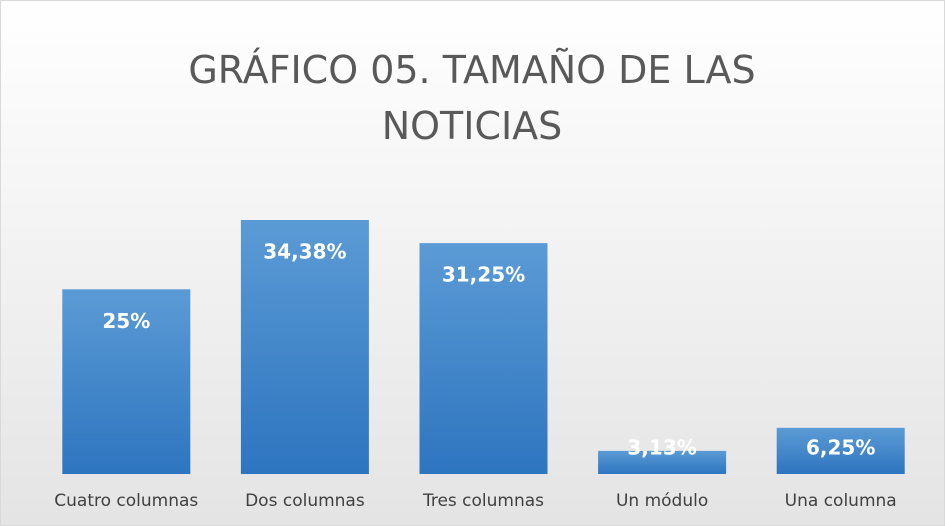 The image size is (945, 526). Describe the element at coordinates (305, 501) in the screenshot. I see `x-tick-label: Dos columnas` at that location.